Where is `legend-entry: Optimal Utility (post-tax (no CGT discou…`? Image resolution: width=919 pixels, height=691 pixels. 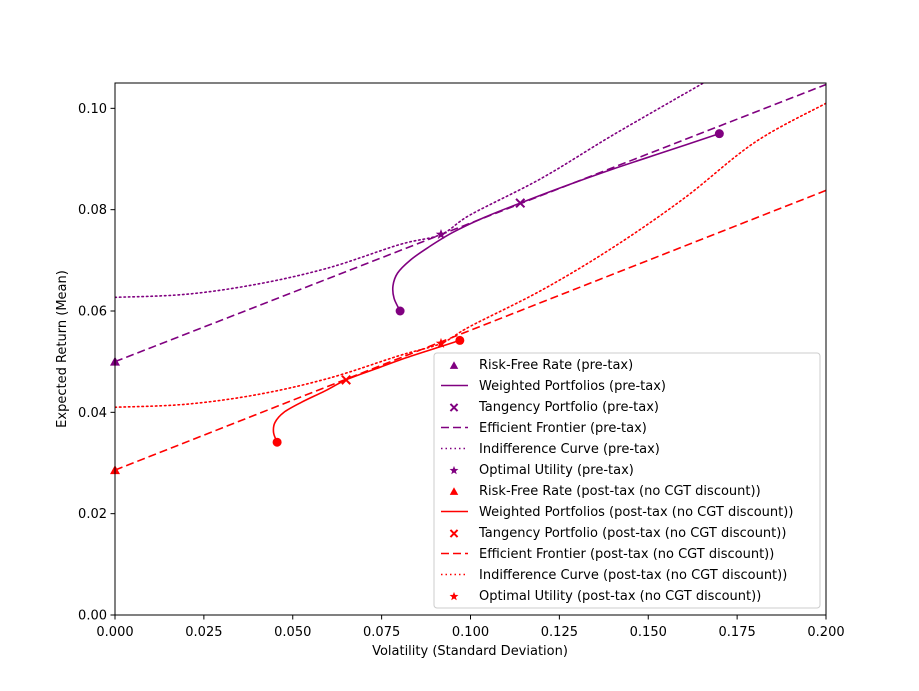 legend-entry: Optimal Utility (post-tax (no CGT discou… is located at coordinates (605, 596).